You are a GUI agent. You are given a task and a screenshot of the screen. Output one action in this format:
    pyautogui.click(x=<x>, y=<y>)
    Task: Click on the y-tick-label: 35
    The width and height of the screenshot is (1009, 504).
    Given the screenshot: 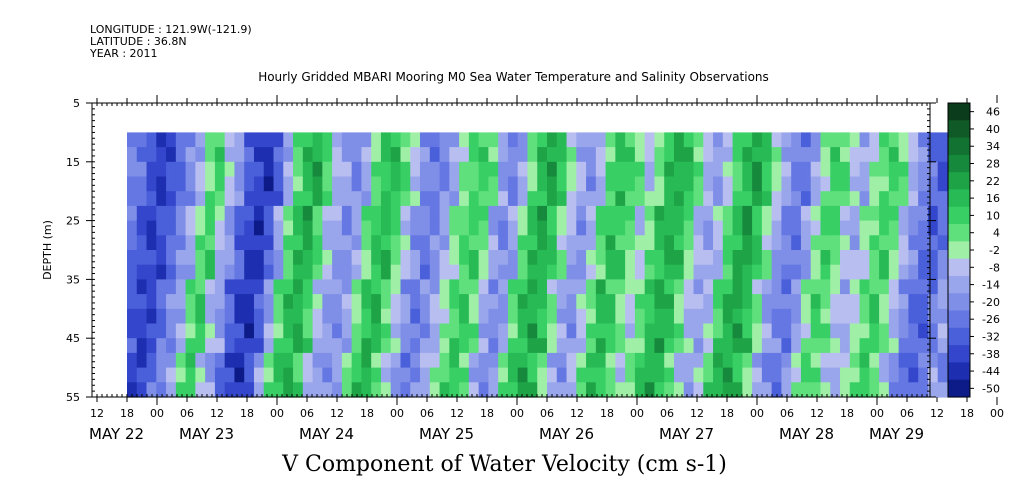 What is the action you would take?
    pyautogui.click(x=73, y=279)
    